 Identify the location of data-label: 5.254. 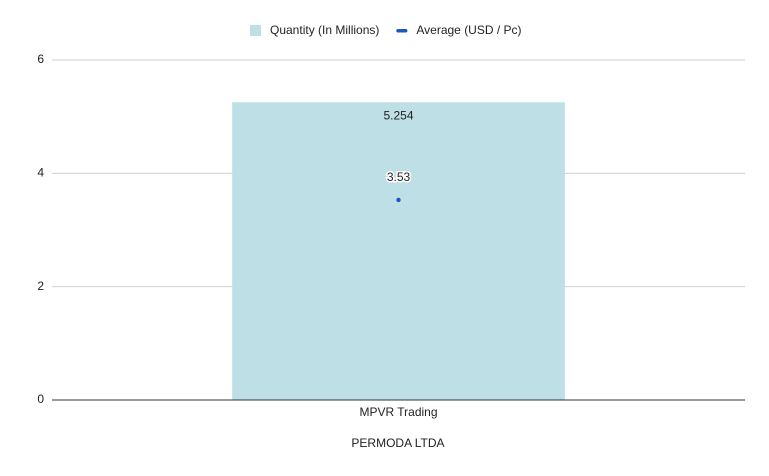
(398, 115).